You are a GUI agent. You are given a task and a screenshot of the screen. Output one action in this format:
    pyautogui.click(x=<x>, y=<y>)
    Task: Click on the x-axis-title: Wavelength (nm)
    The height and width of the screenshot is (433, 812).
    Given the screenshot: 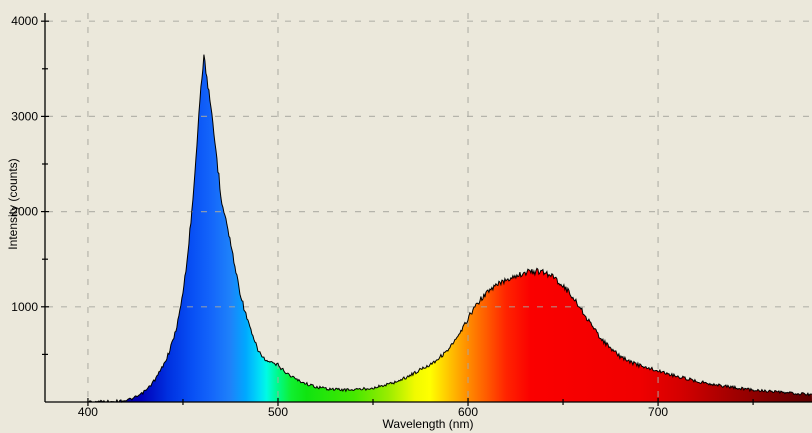 What is the action you would take?
    pyautogui.click(x=428, y=424)
    